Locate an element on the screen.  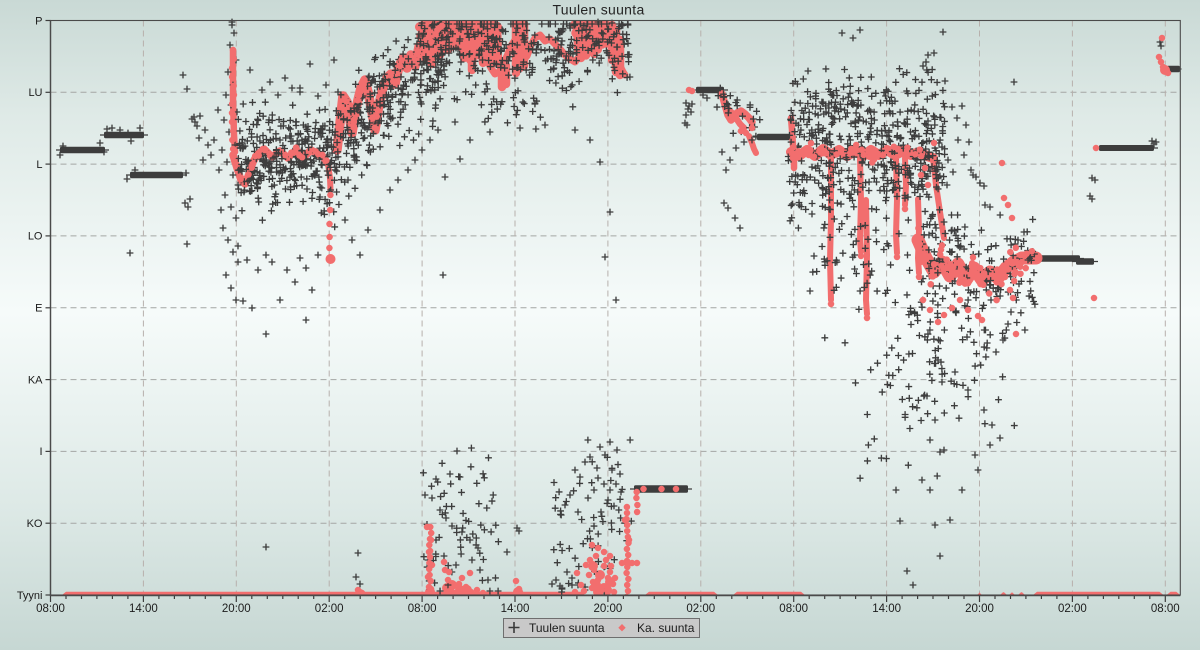
svg-text: KA is located at coordinates (35, 380).